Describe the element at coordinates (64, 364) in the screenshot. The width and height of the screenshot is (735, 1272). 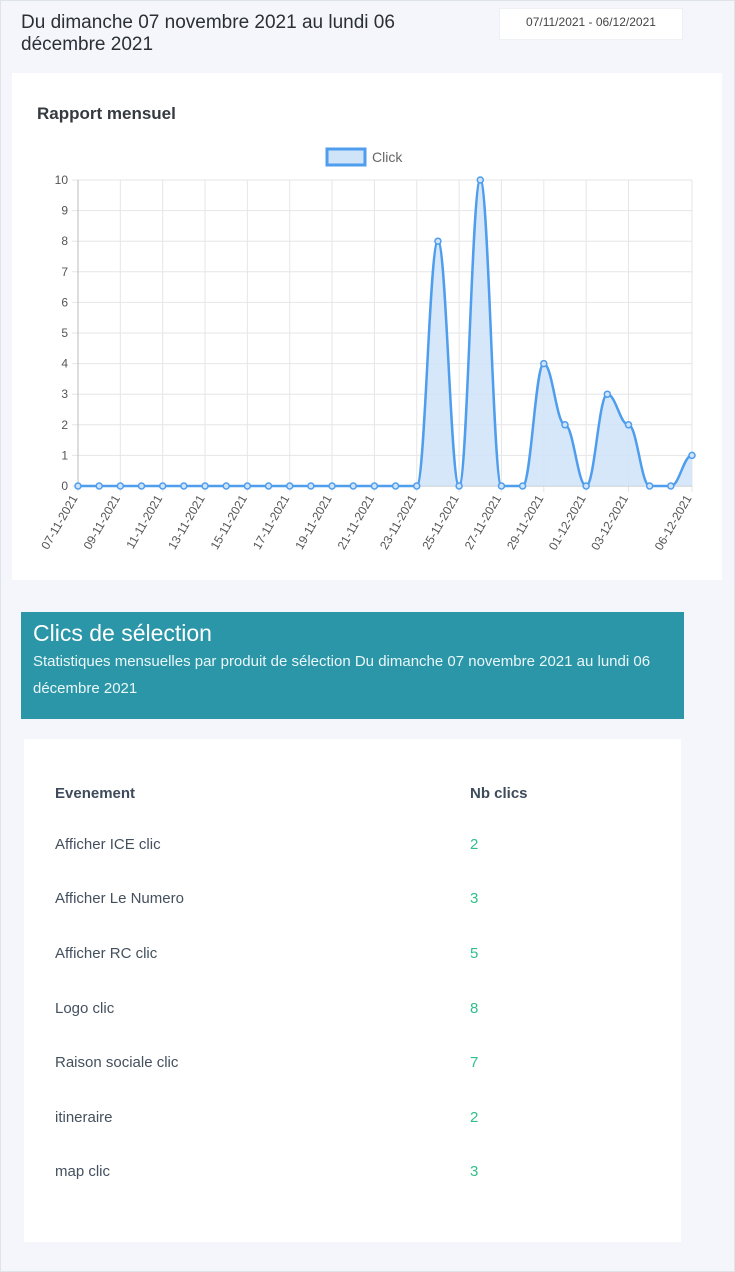
I see `y-tick-label: 4` at that location.